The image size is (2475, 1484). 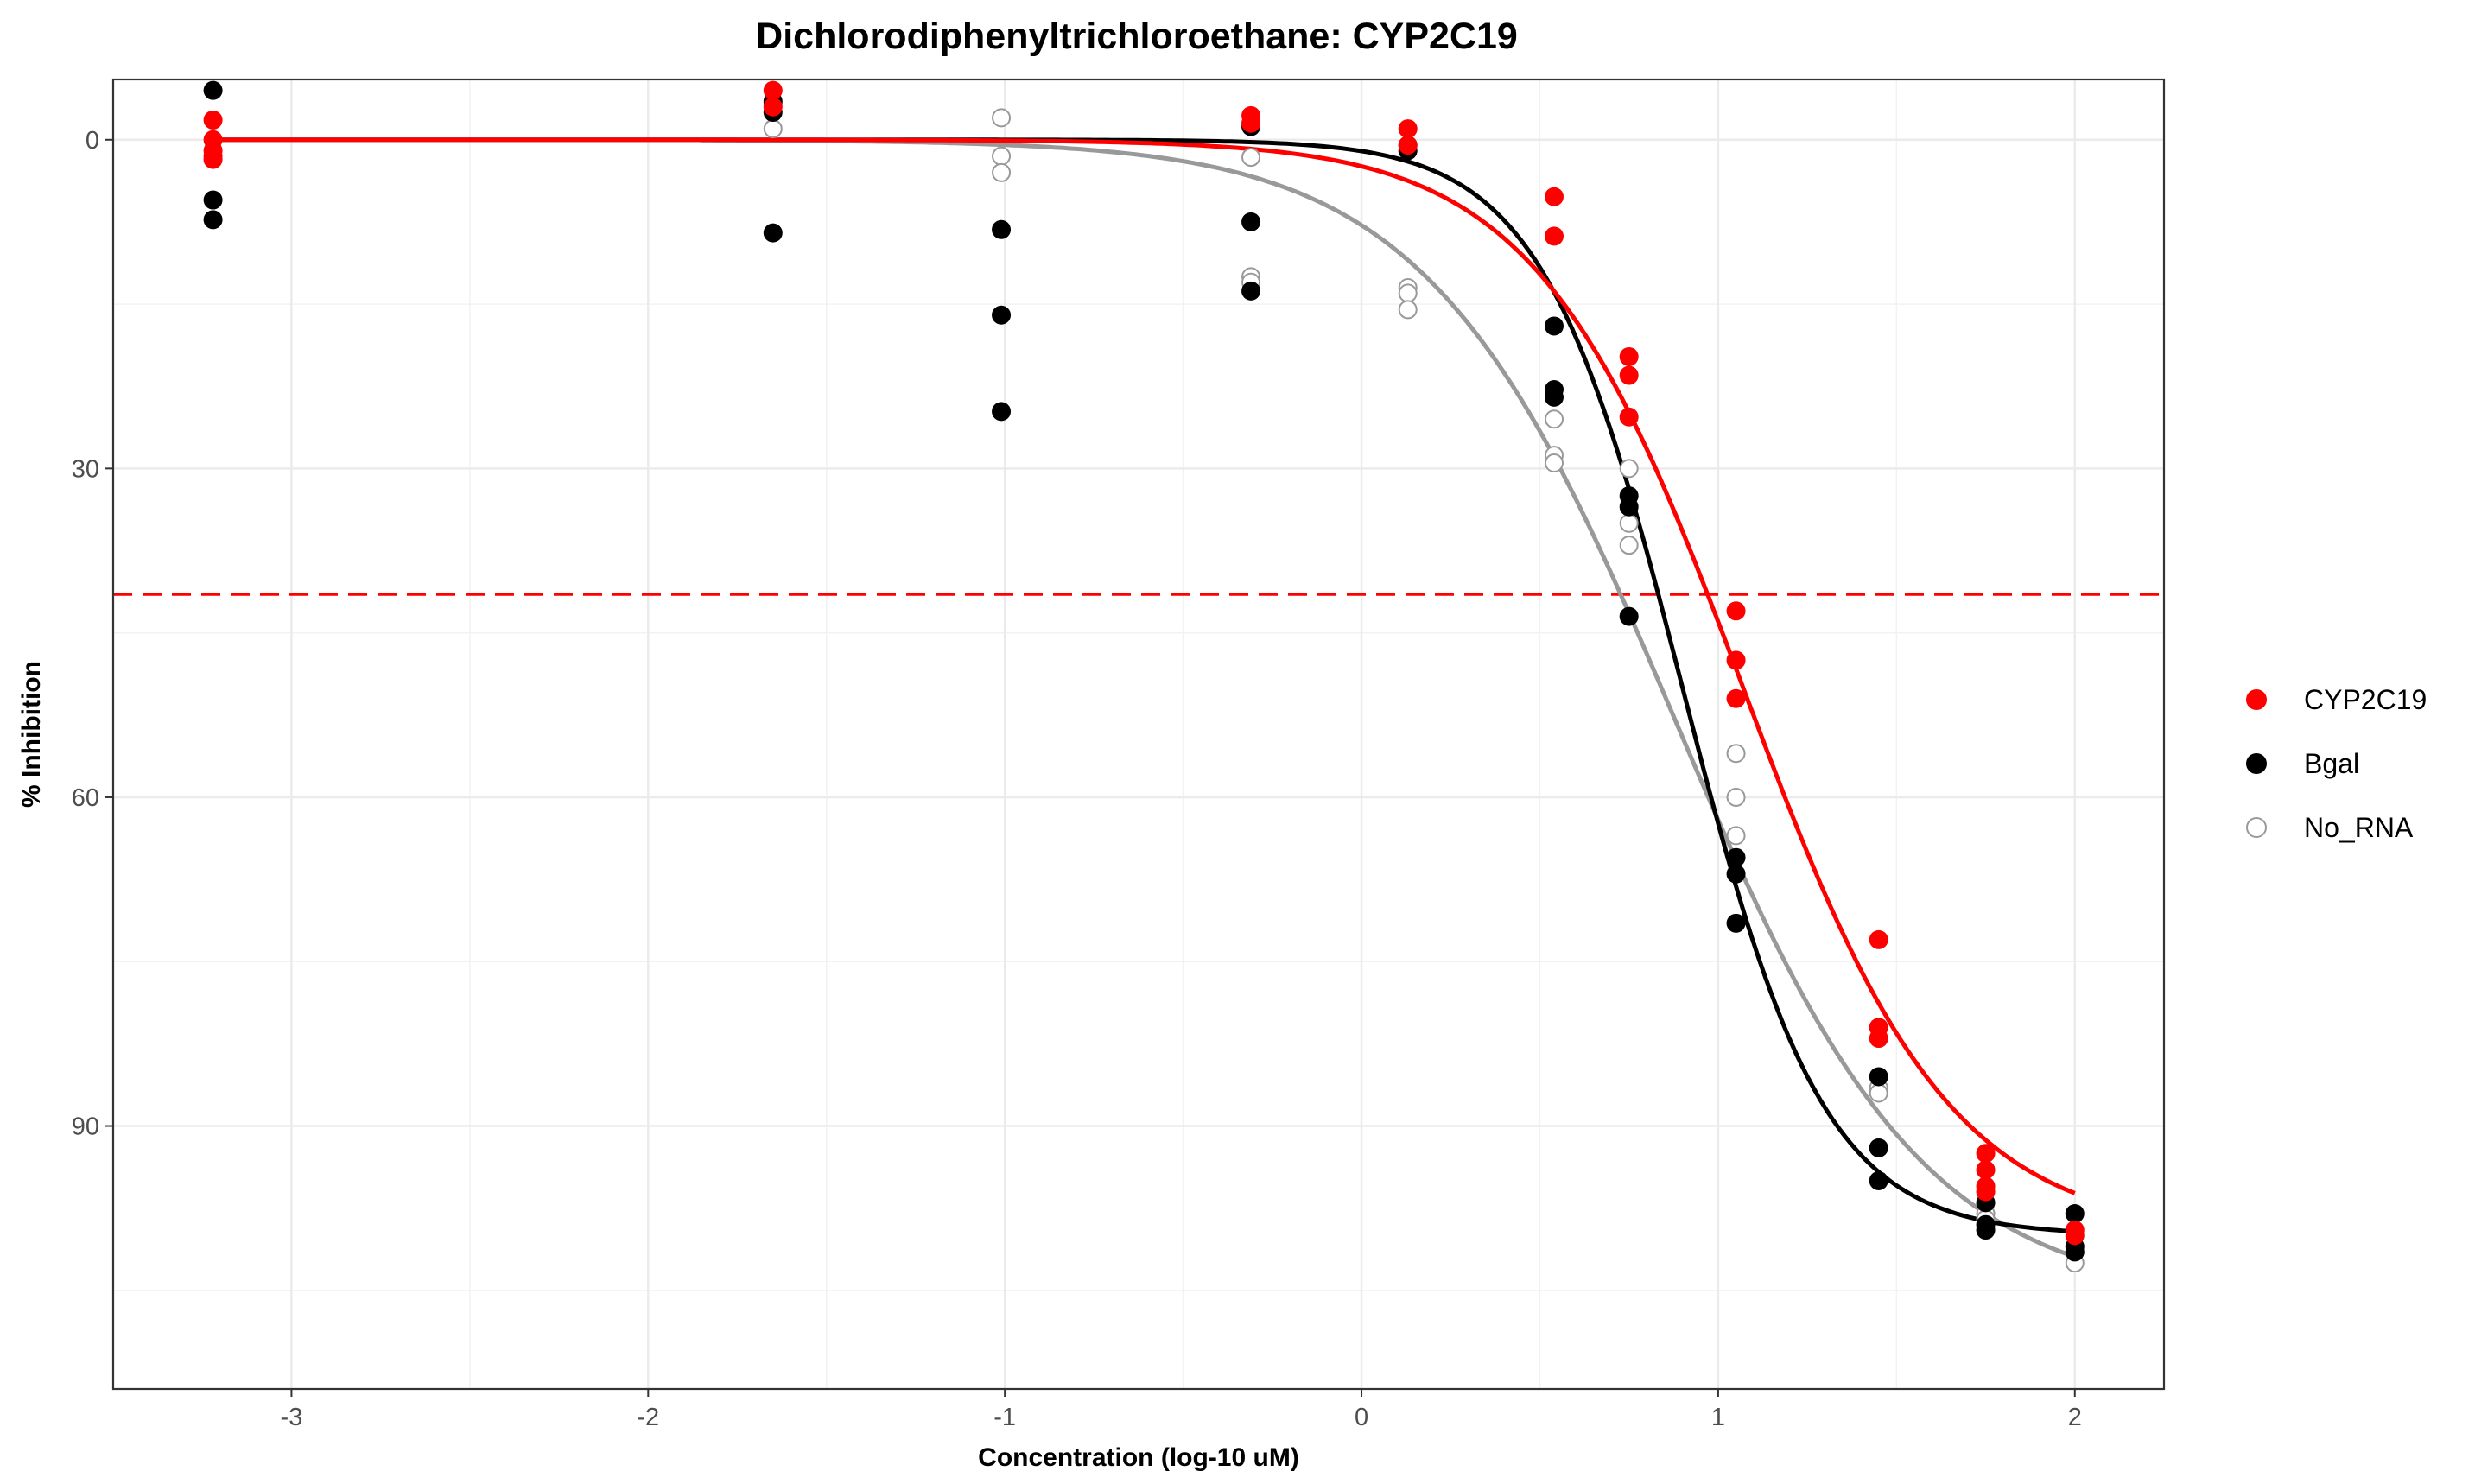 I want to click on y-tick-label: 60, so click(x=85, y=798).